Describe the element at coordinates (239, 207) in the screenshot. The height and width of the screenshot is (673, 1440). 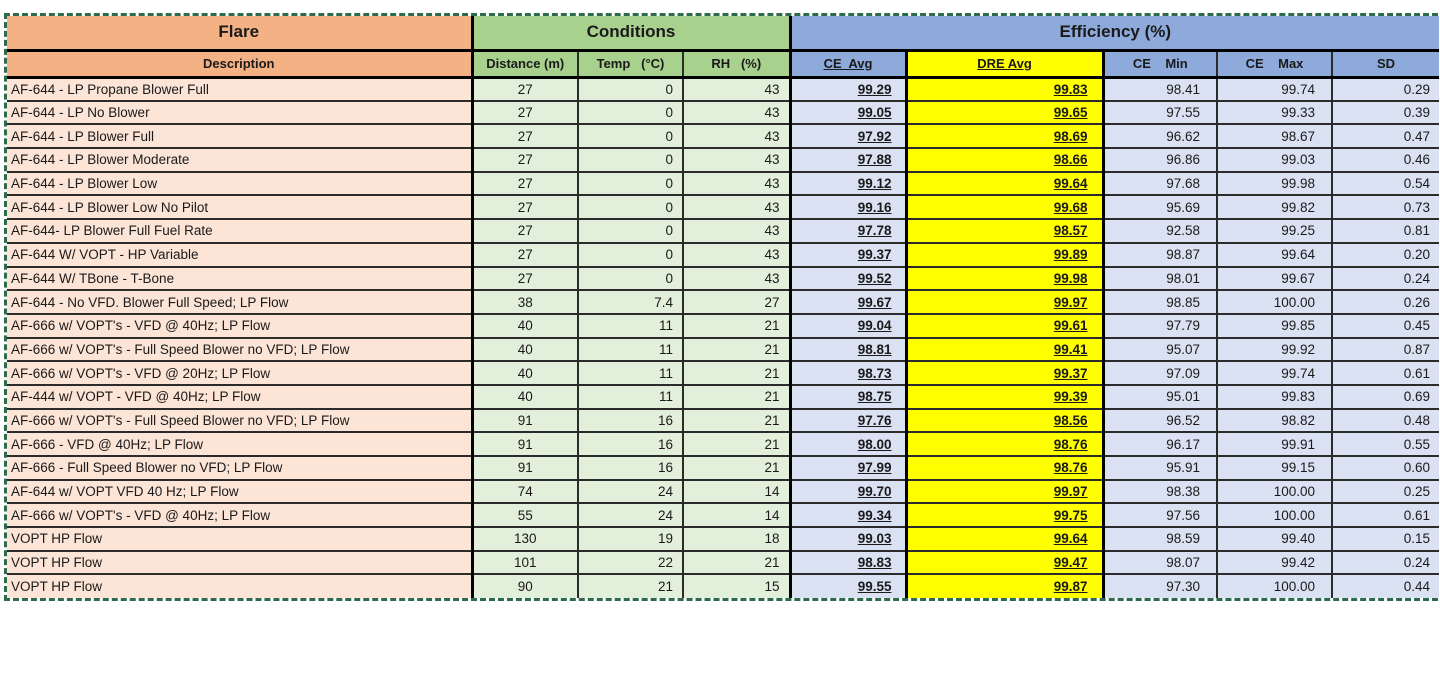
I see `cell-description: AF-644 - LP Blower Low No Pilot` at that location.